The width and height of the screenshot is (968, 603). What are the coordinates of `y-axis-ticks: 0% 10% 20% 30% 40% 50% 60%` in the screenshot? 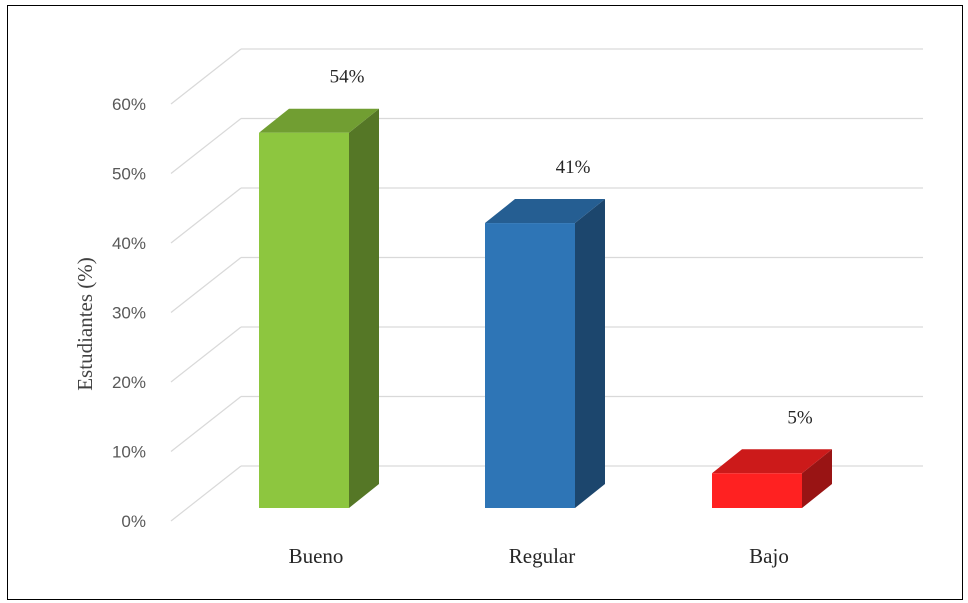 It's located at (129, 313).